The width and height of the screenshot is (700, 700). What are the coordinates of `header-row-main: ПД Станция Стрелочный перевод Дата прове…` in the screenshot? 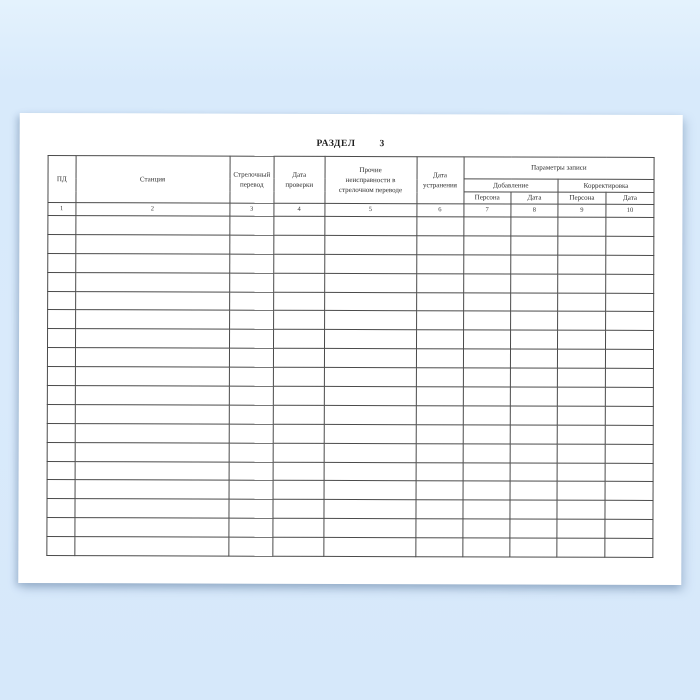 It's located at (351, 179).